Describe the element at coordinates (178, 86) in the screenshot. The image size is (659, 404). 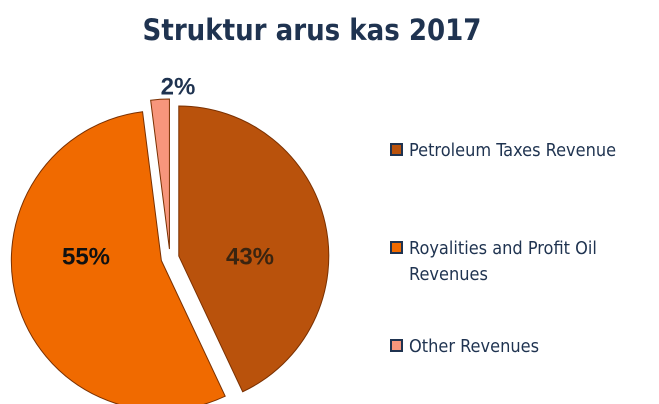
I see `data-label: 2%` at that location.